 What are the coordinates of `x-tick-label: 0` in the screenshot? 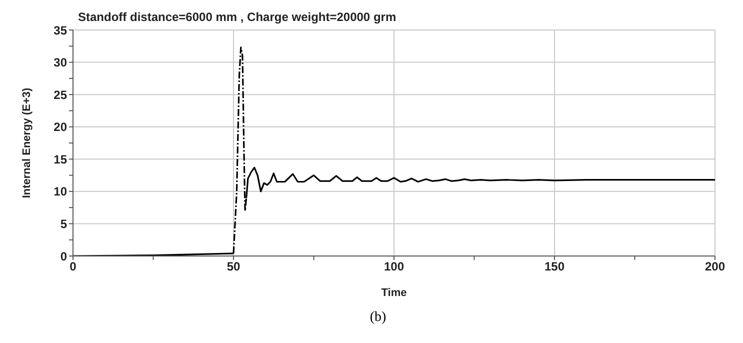 It's located at (73, 267).